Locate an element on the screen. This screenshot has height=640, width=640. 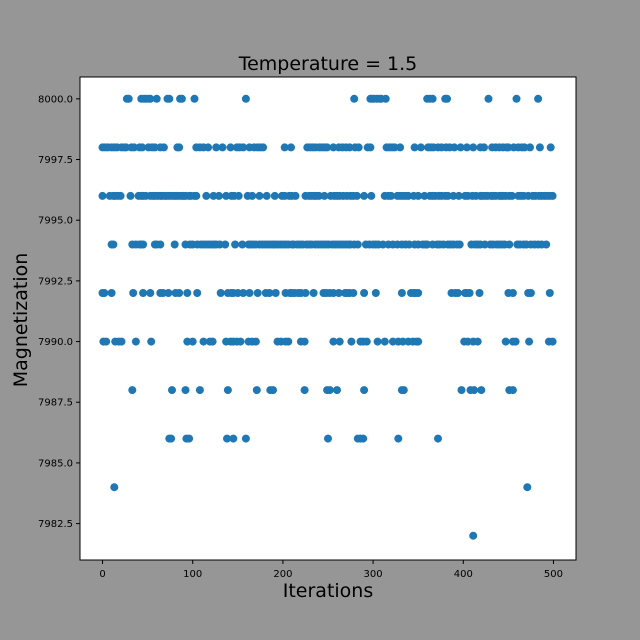
y-tick-label: 7985.0 is located at coordinates (55, 463).